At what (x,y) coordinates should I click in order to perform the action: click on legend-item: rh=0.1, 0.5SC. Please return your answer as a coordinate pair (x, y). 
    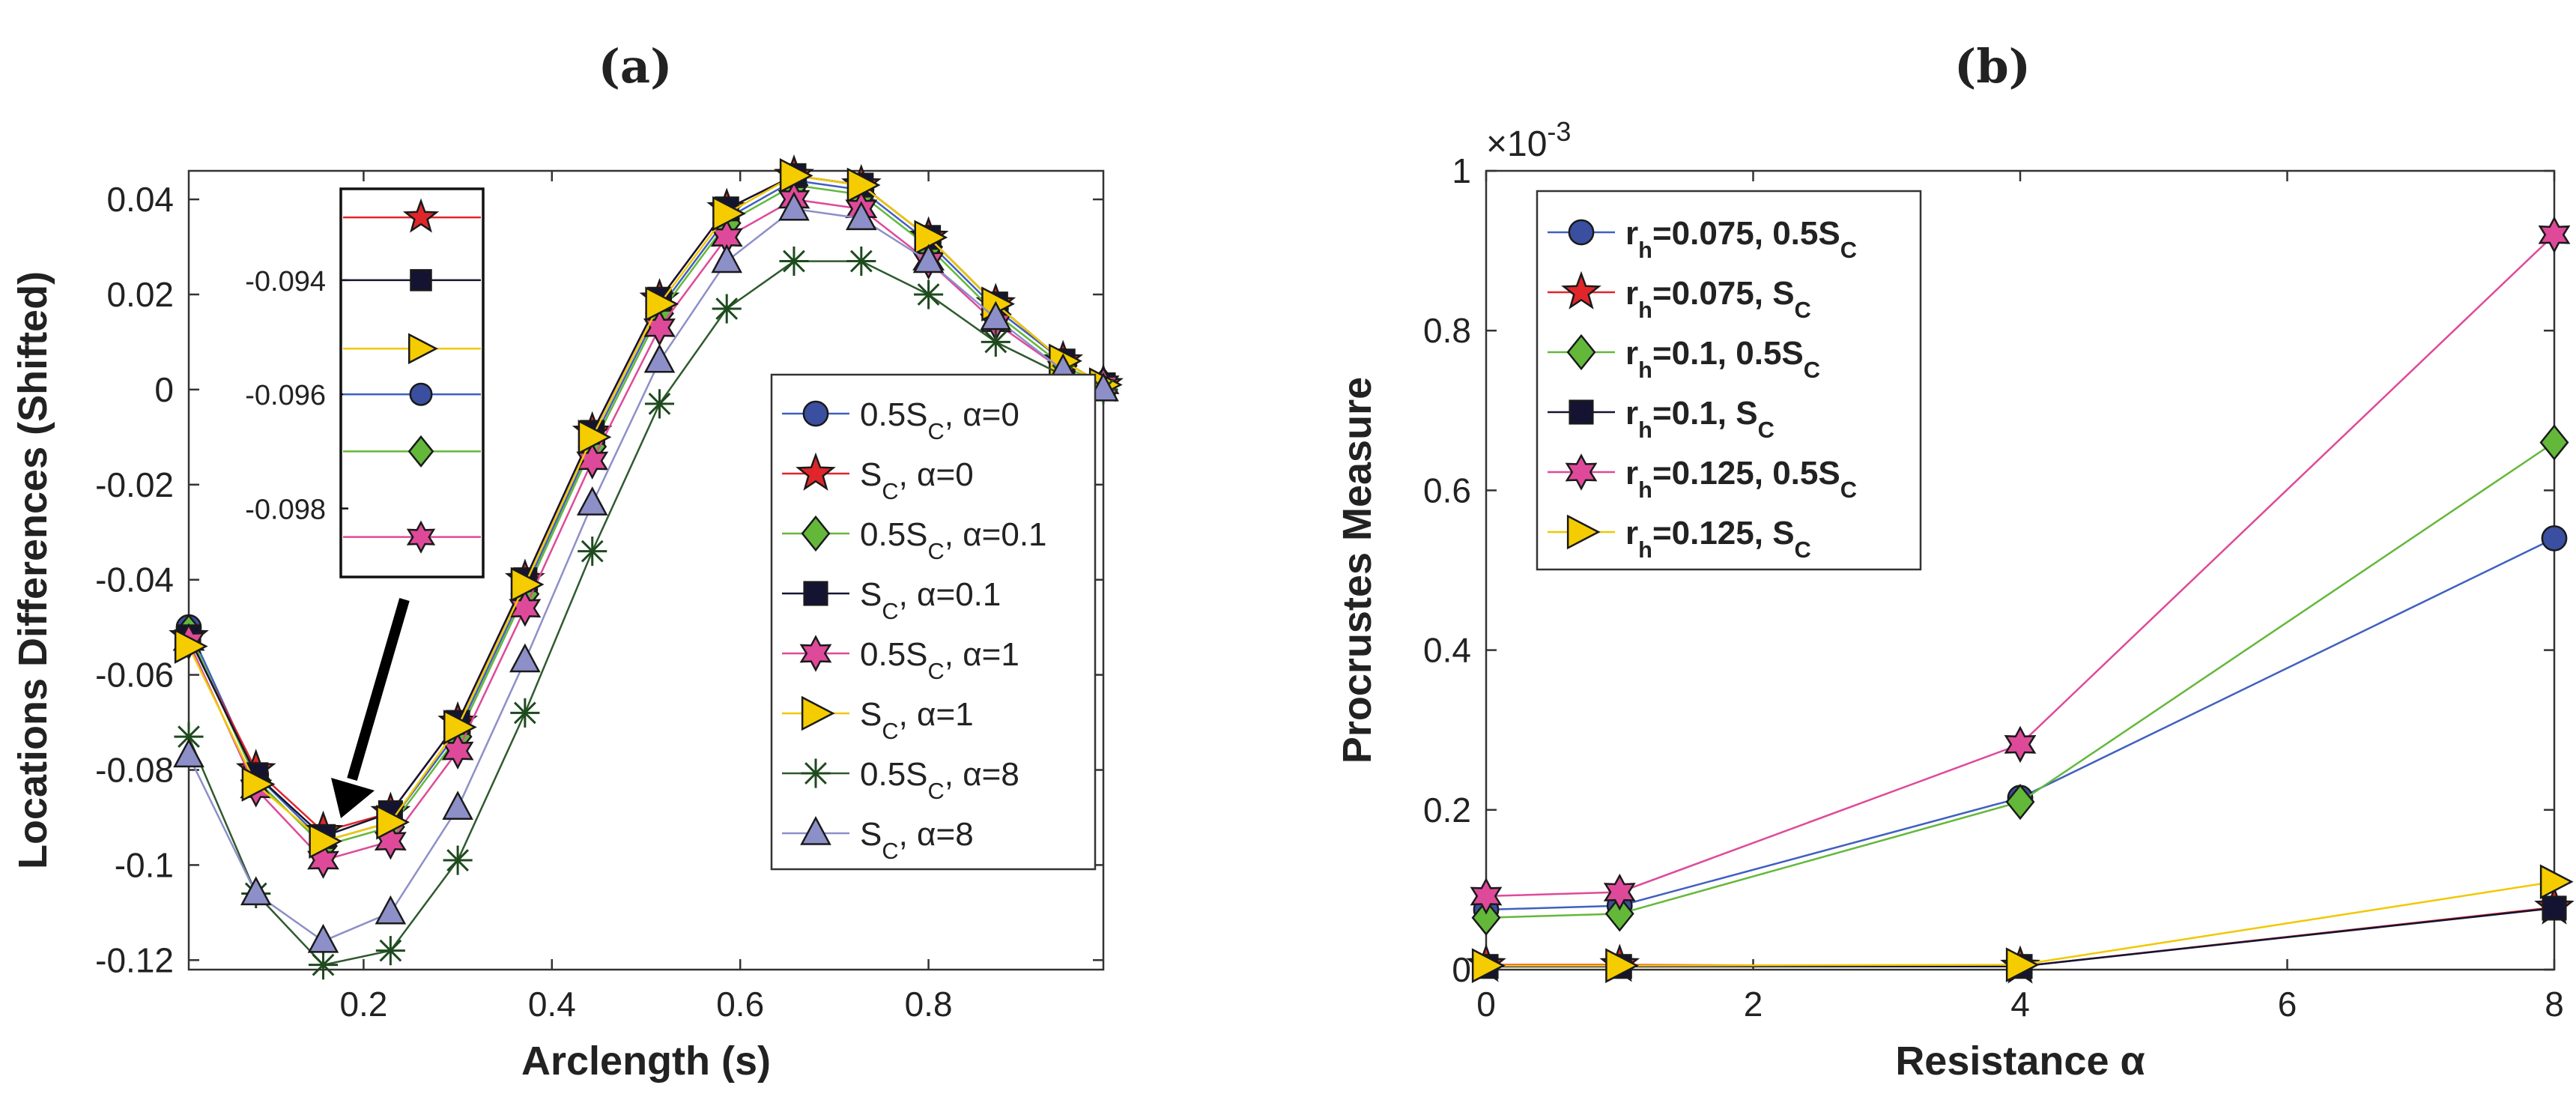
    Looking at the image, I should click on (1684, 358).